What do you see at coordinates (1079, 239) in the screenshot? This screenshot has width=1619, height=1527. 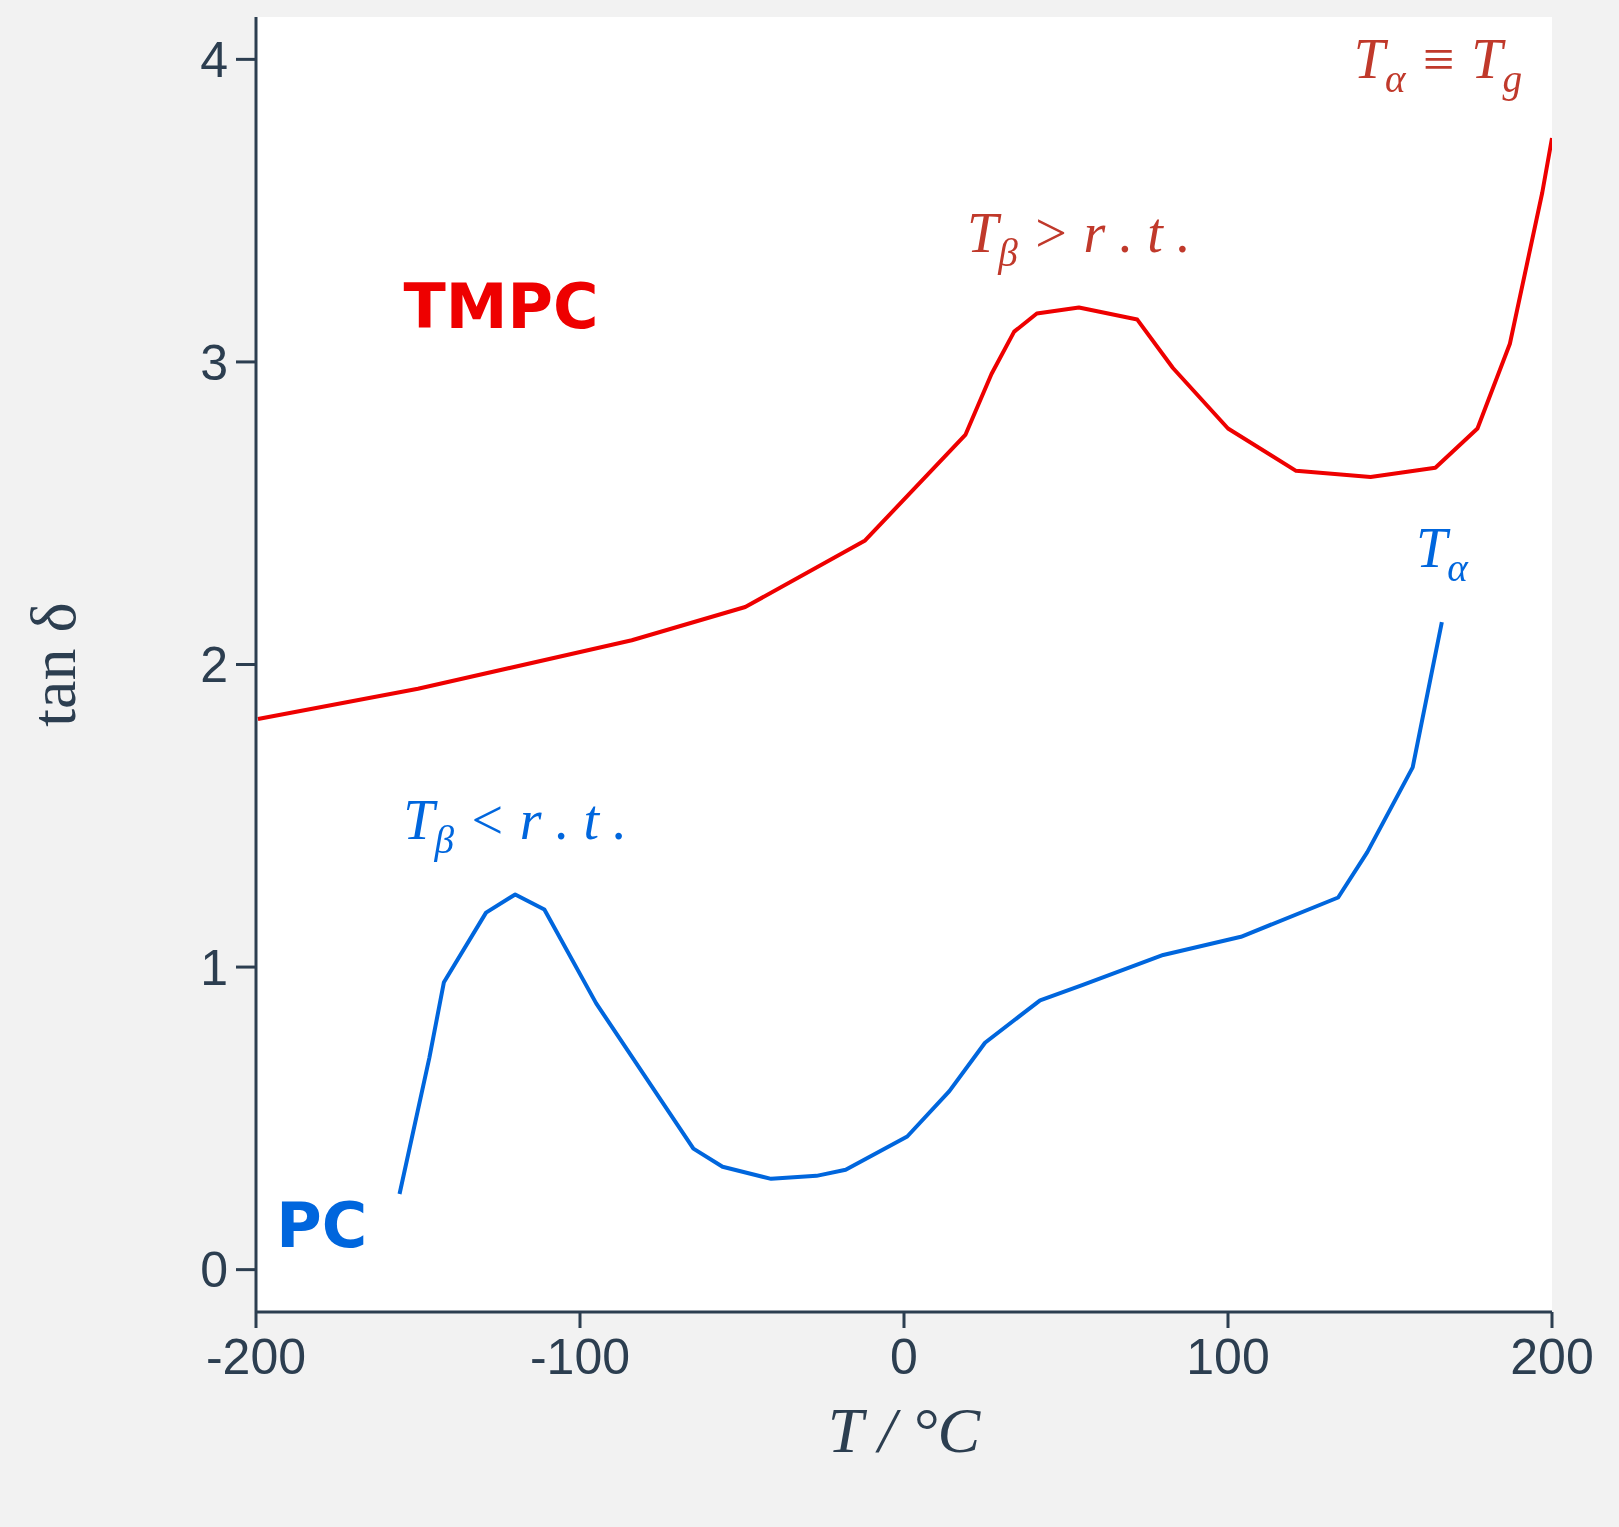 I see `annotation: T$_{β}$ > r . t .` at bounding box center [1079, 239].